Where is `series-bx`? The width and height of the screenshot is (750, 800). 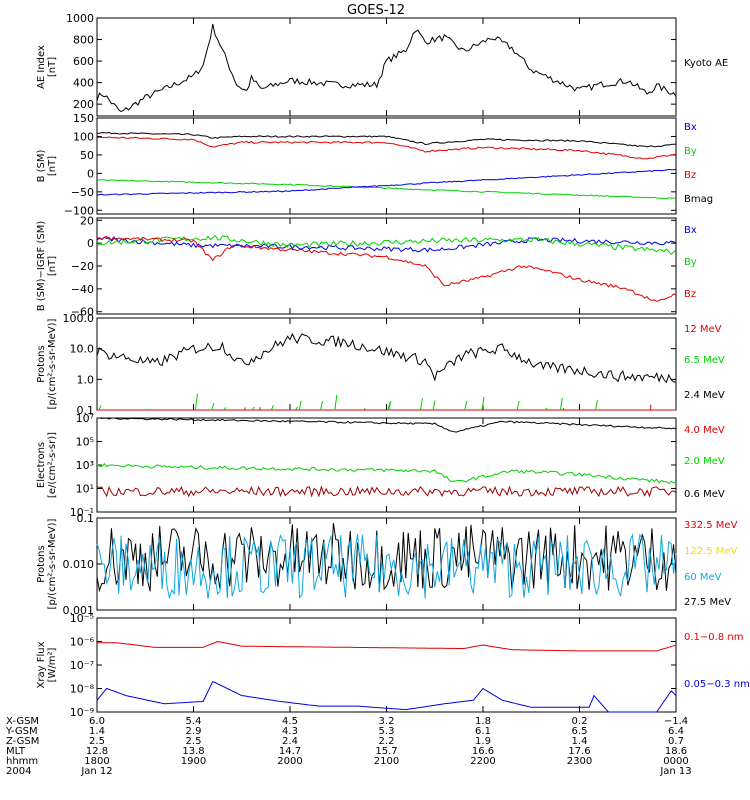
series-bx is located at coordinates (386, 182).